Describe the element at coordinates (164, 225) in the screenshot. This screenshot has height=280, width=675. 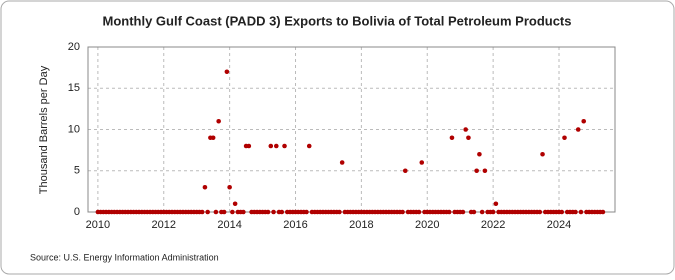
I see `x-tick-label: 2012` at that location.